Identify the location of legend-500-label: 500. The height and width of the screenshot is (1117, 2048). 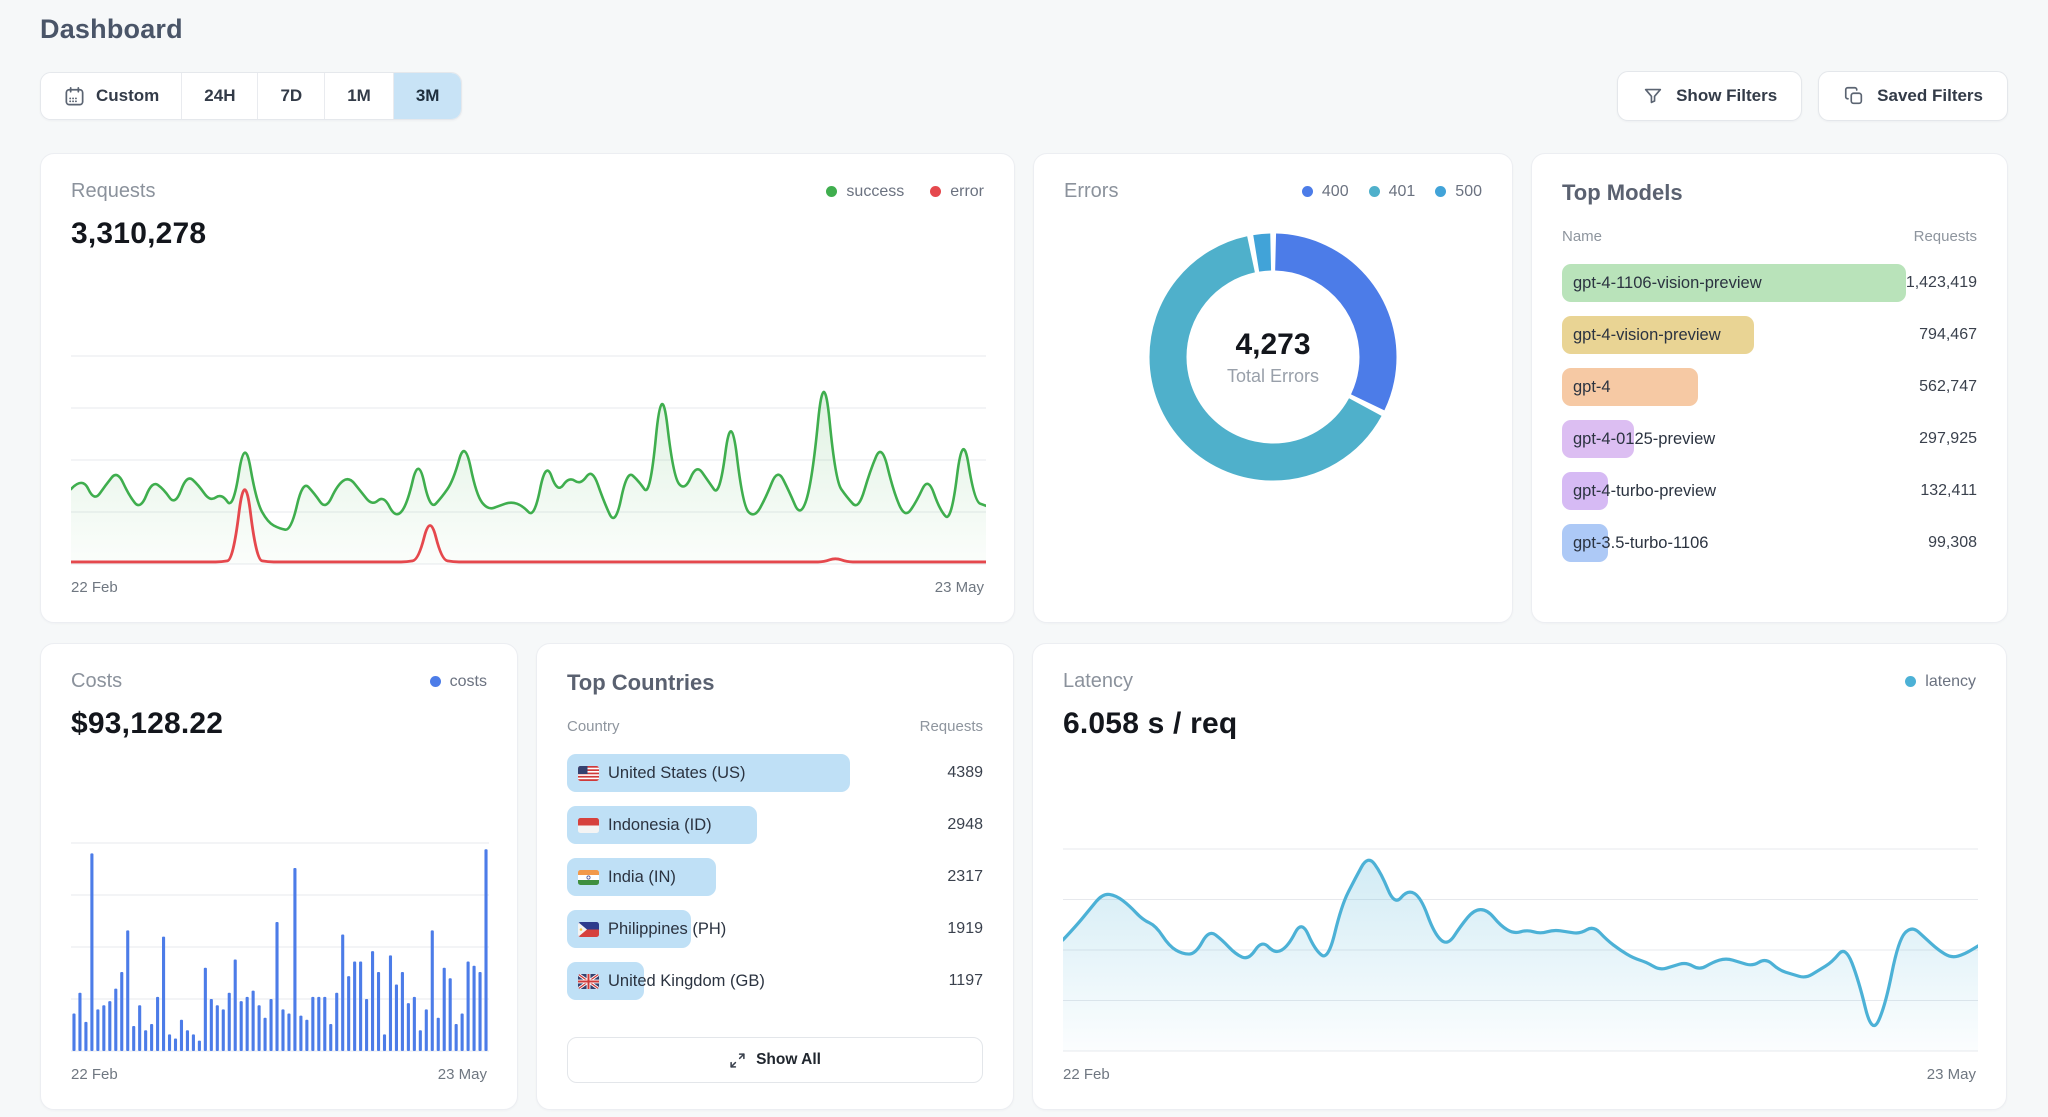
(1468, 191).